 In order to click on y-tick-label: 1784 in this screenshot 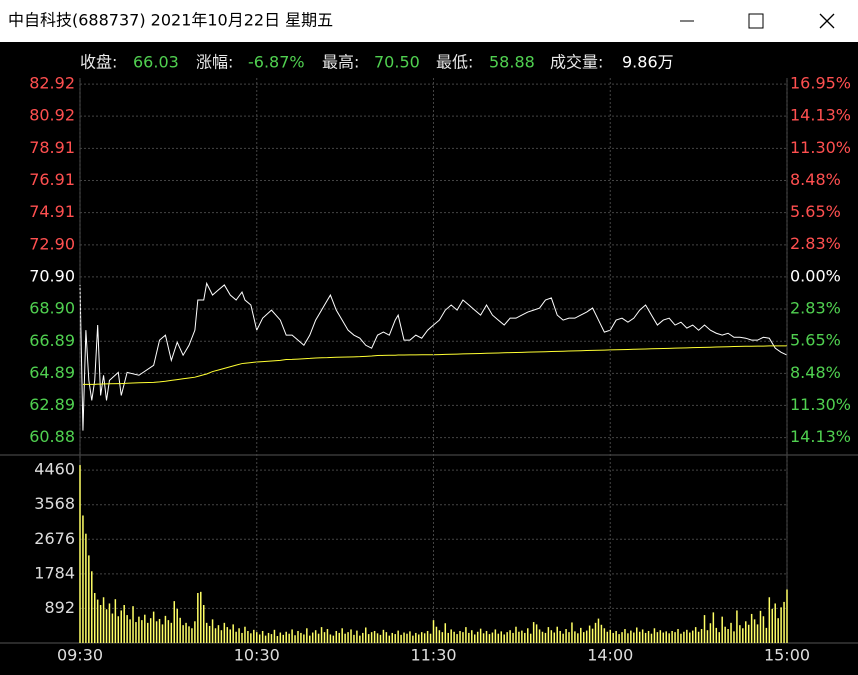, I will do `click(54, 572)`.